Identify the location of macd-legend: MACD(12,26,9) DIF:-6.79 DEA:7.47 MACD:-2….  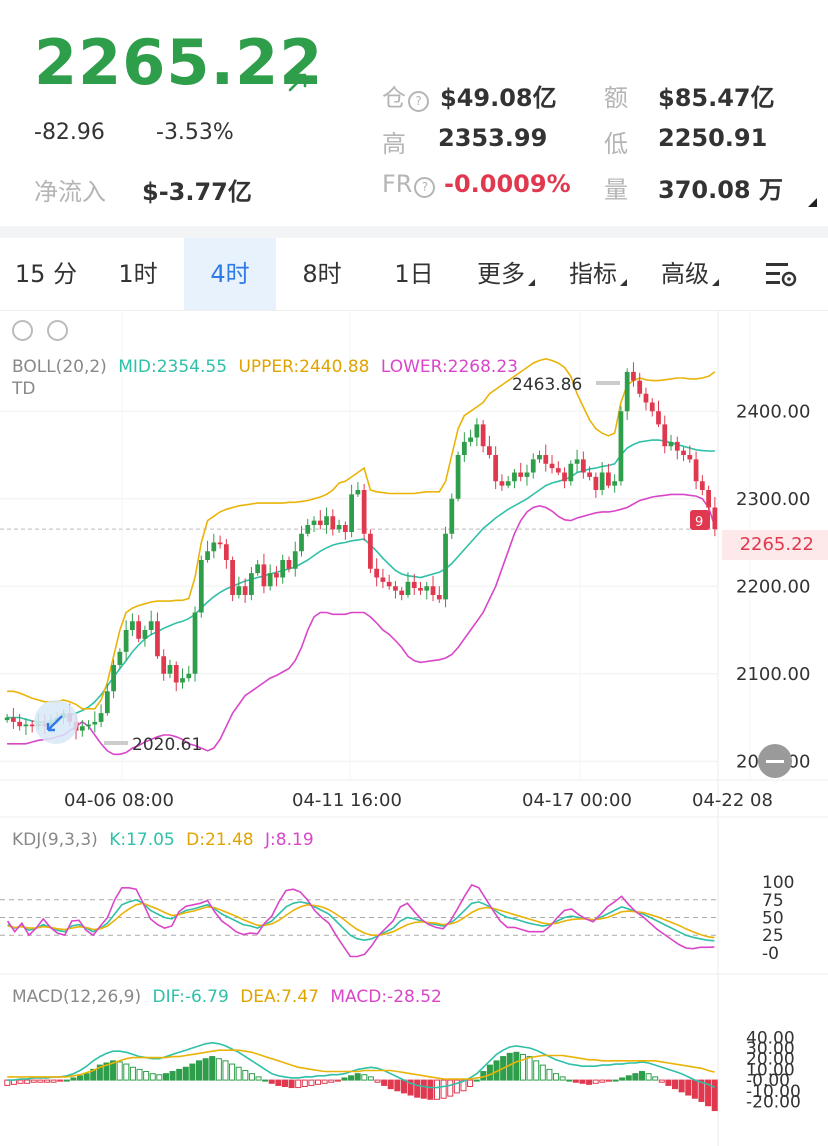
(227, 997).